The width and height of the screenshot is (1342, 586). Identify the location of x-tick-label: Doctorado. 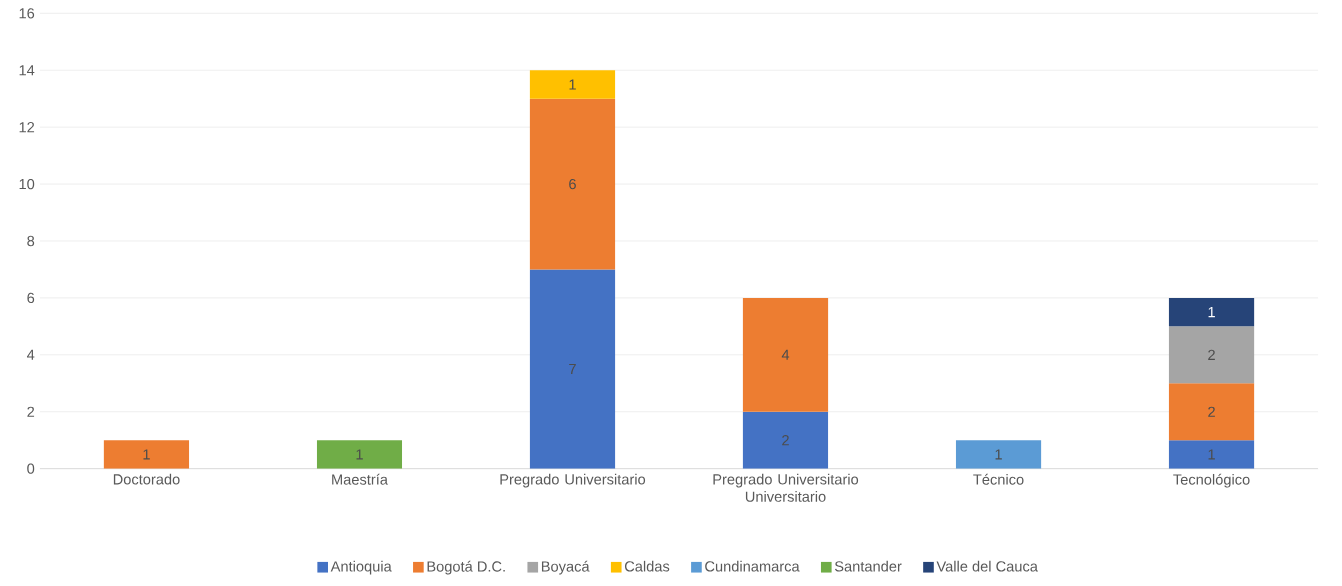
(146, 479).